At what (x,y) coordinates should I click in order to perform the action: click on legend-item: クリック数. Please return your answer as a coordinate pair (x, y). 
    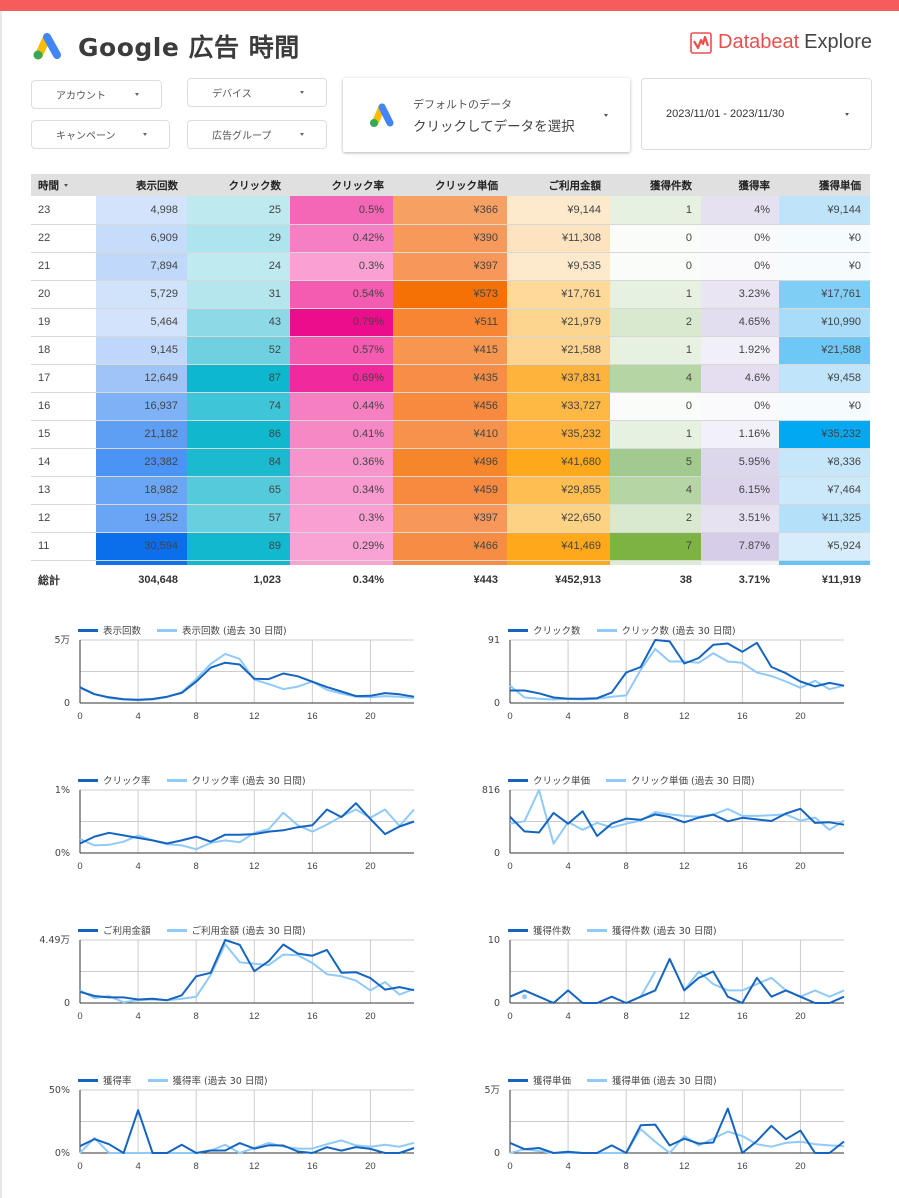
    Looking at the image, I should click on (544, 630).